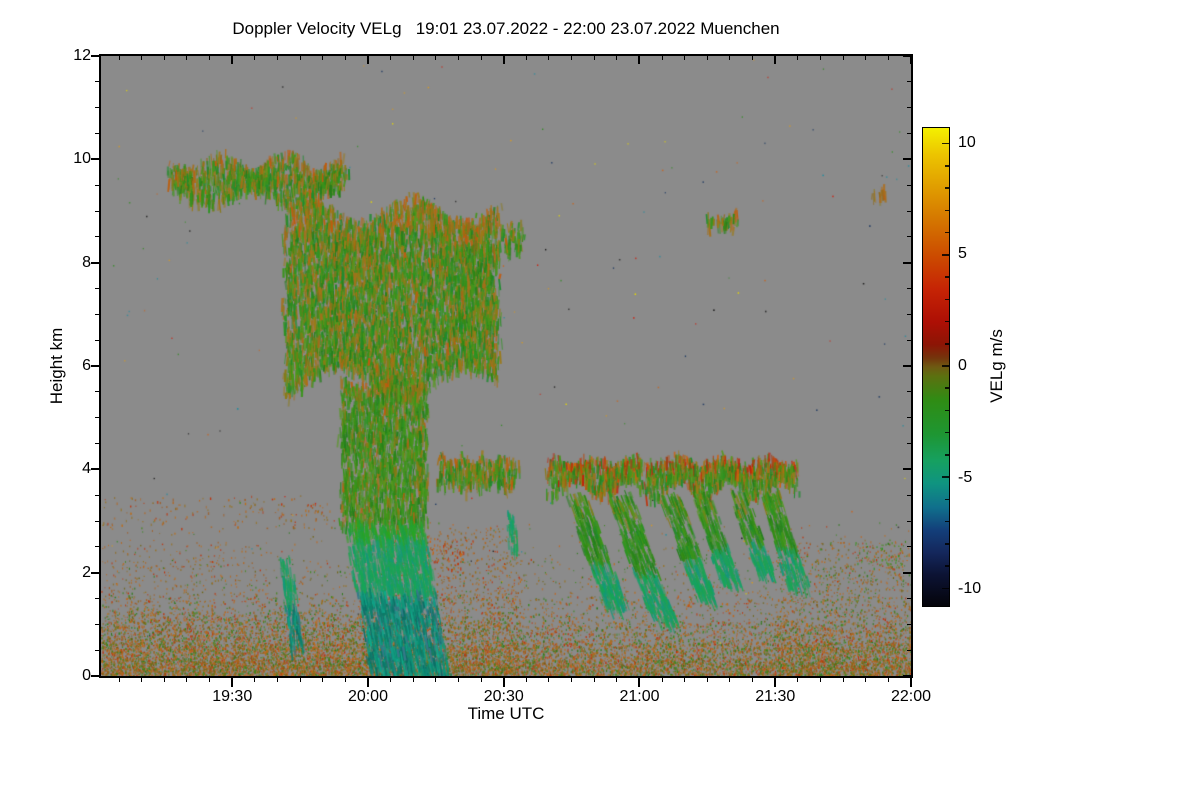 This screenshot has height=800, width=1200. I want to click on colorbar, so click(936, 367).